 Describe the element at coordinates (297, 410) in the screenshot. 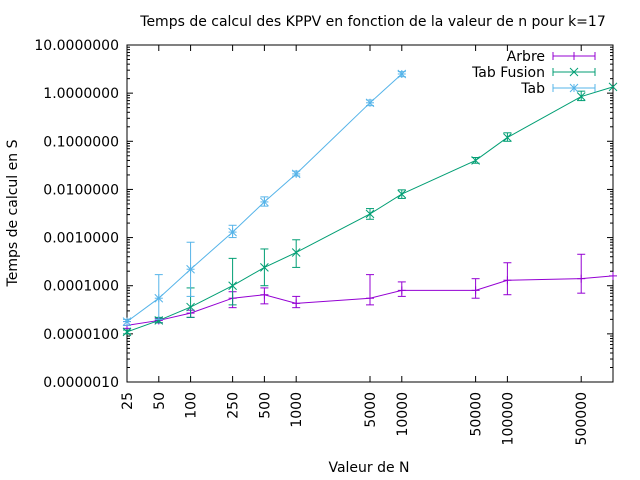

I see `x-tick-label: 1000` at that location.